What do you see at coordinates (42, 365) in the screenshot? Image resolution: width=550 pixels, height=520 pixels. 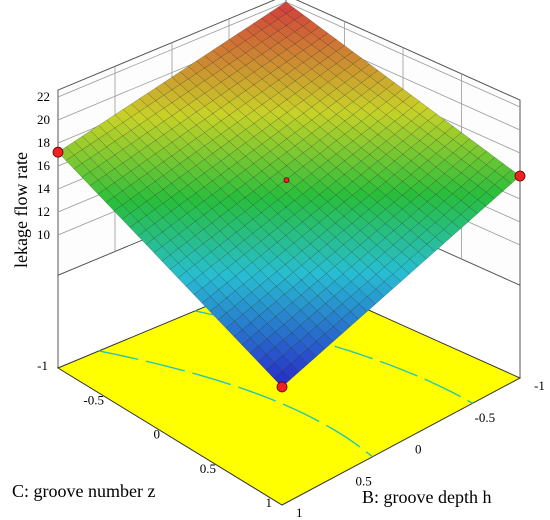 I see `c-tick-label: -1` at bounding box center [42, 365].